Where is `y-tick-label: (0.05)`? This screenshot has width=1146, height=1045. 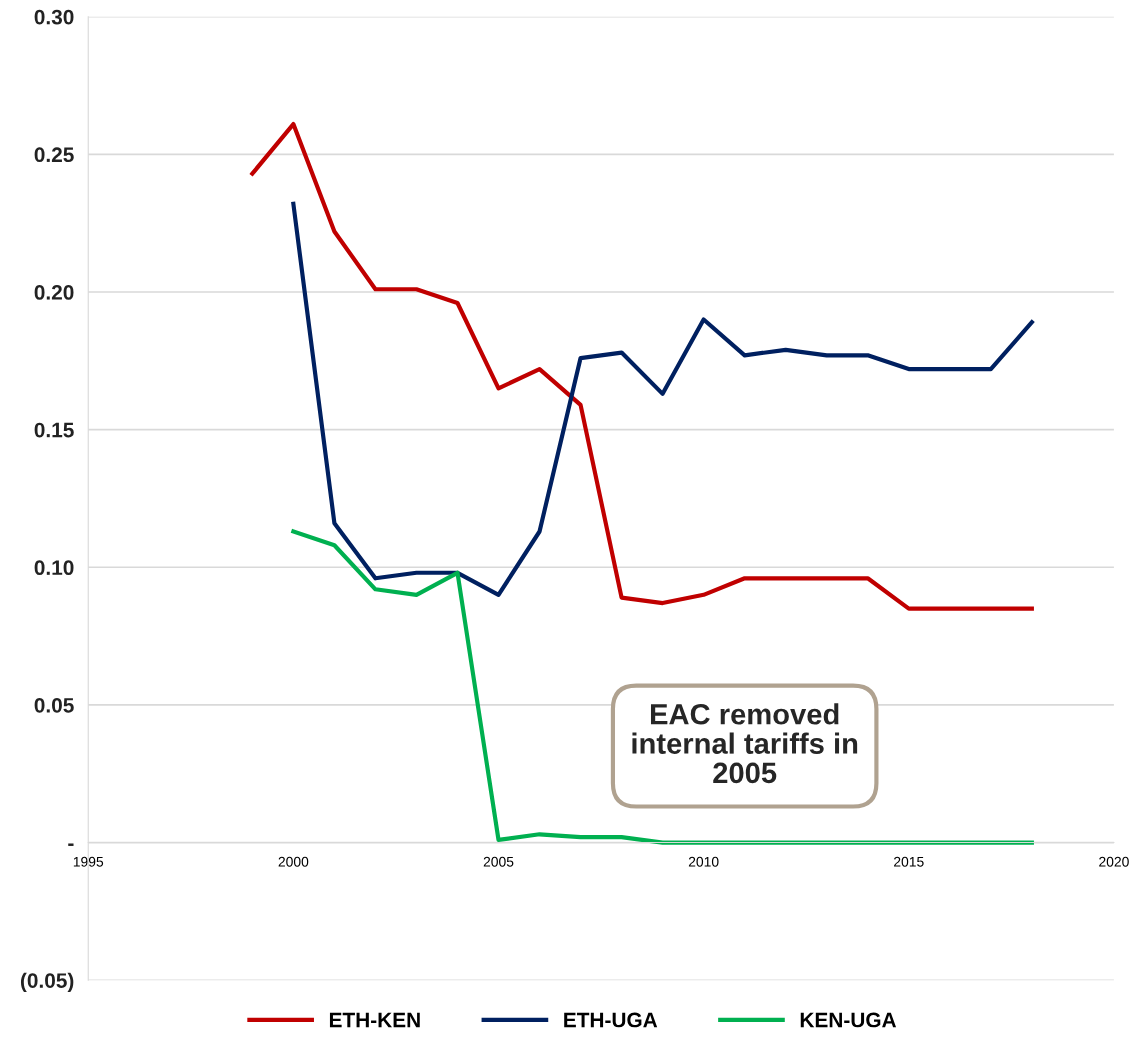
y-tick-label: (0.05) is located at coordinates (47, 982).